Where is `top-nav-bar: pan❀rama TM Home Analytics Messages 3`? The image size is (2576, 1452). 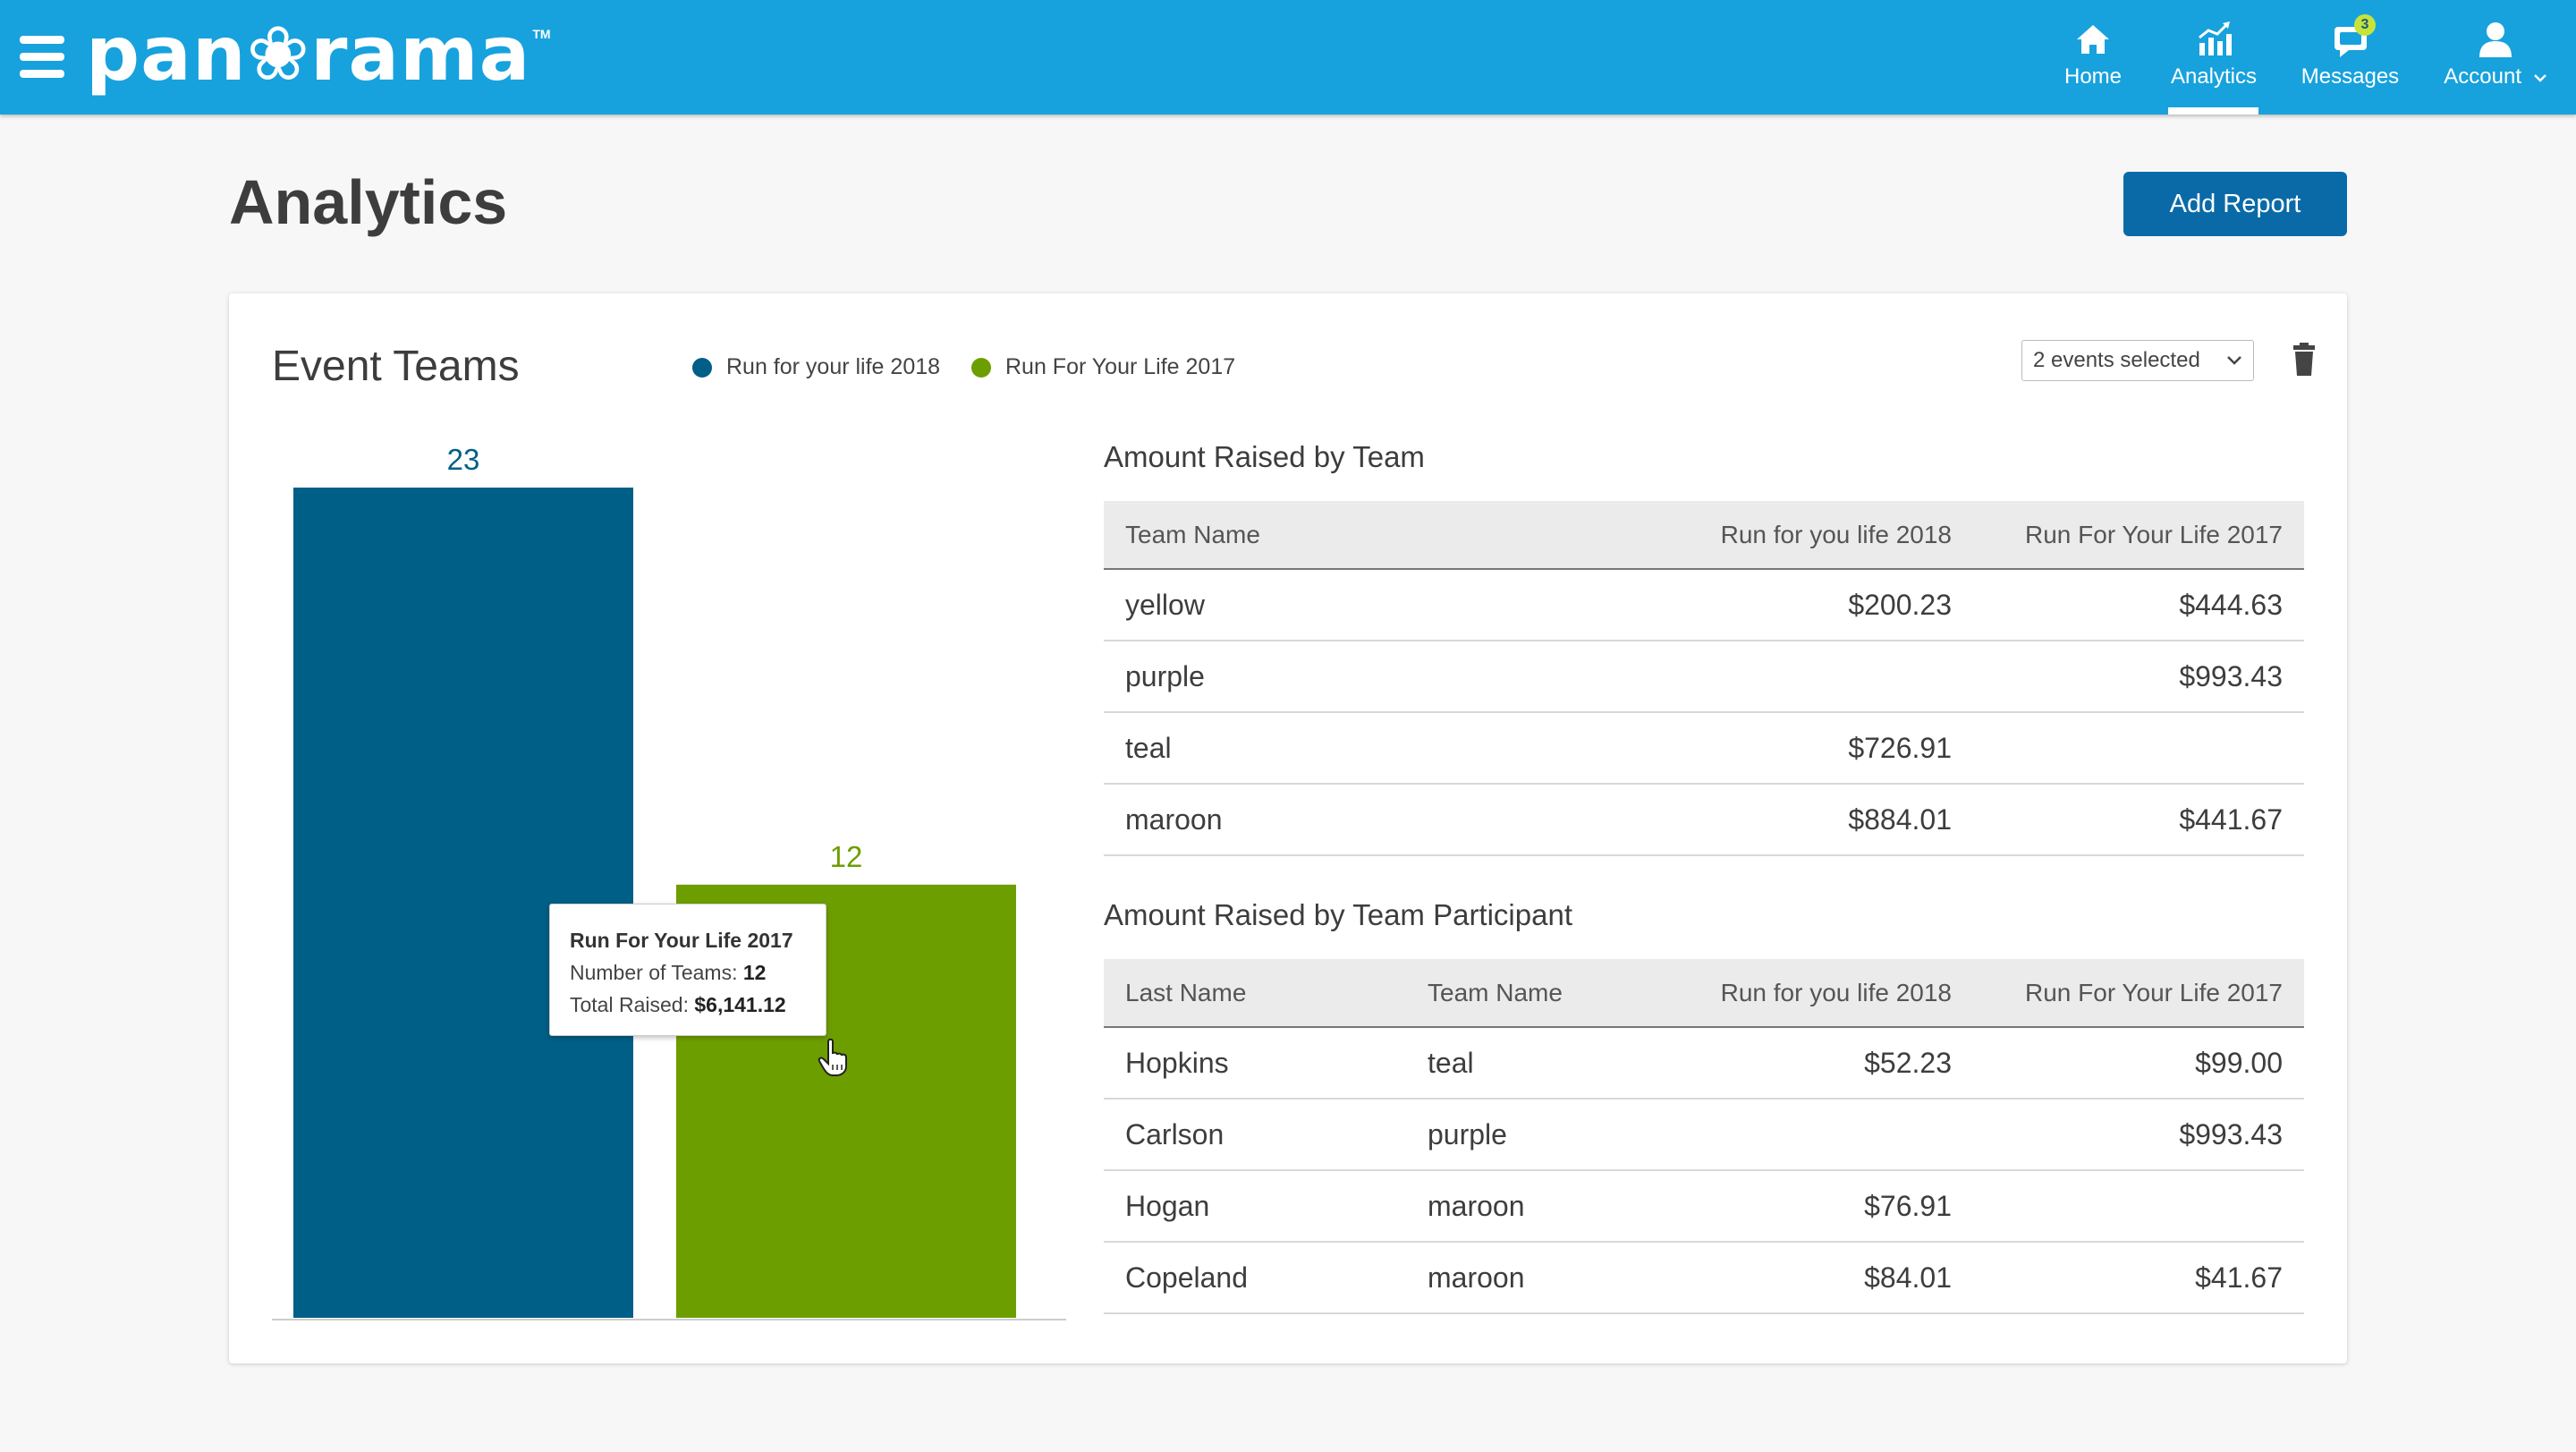
top-nav-bar: pan❀rama TM Home Analytics Messages 3 is located at coordinates (1288, 57).